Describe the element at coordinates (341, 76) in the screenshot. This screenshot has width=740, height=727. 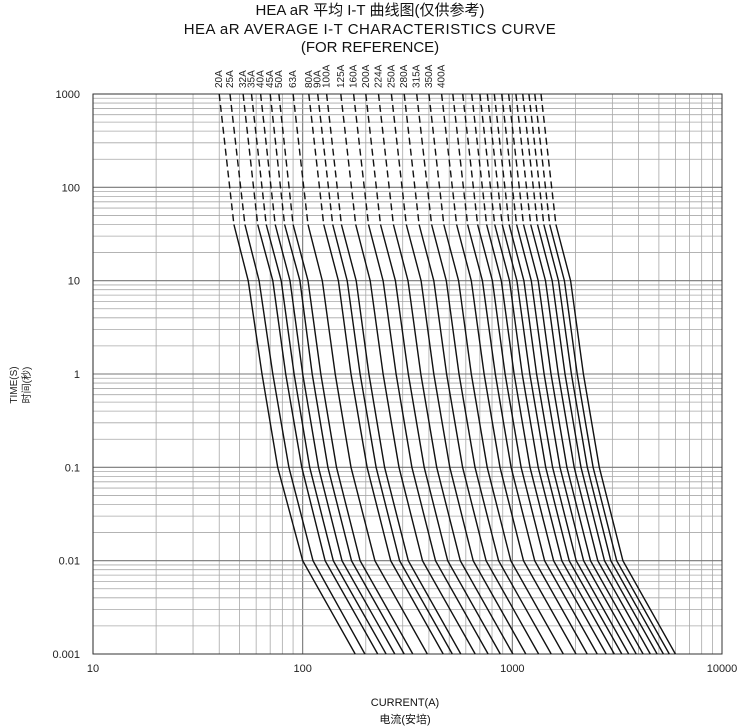
I see `rating-label-125A: 125A` at that location.